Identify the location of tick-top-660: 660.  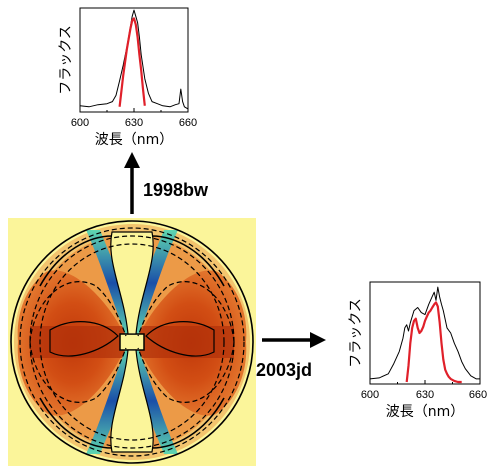
(188, 123).